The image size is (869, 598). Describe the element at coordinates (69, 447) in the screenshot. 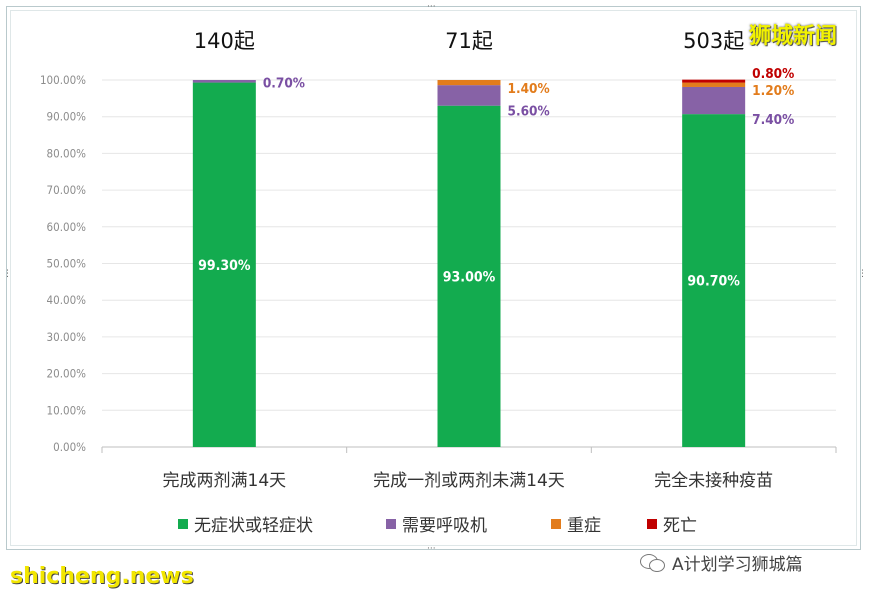

I see `y-tick-label: 0.00%` at that location.